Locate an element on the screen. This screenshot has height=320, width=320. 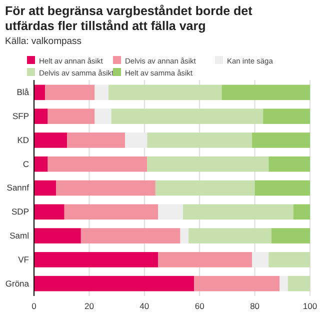
chart-title: För att begränsa vargbeståndet borde det utfärdas fler tillstånd att fälla varg is located at coordinates (129, 18).